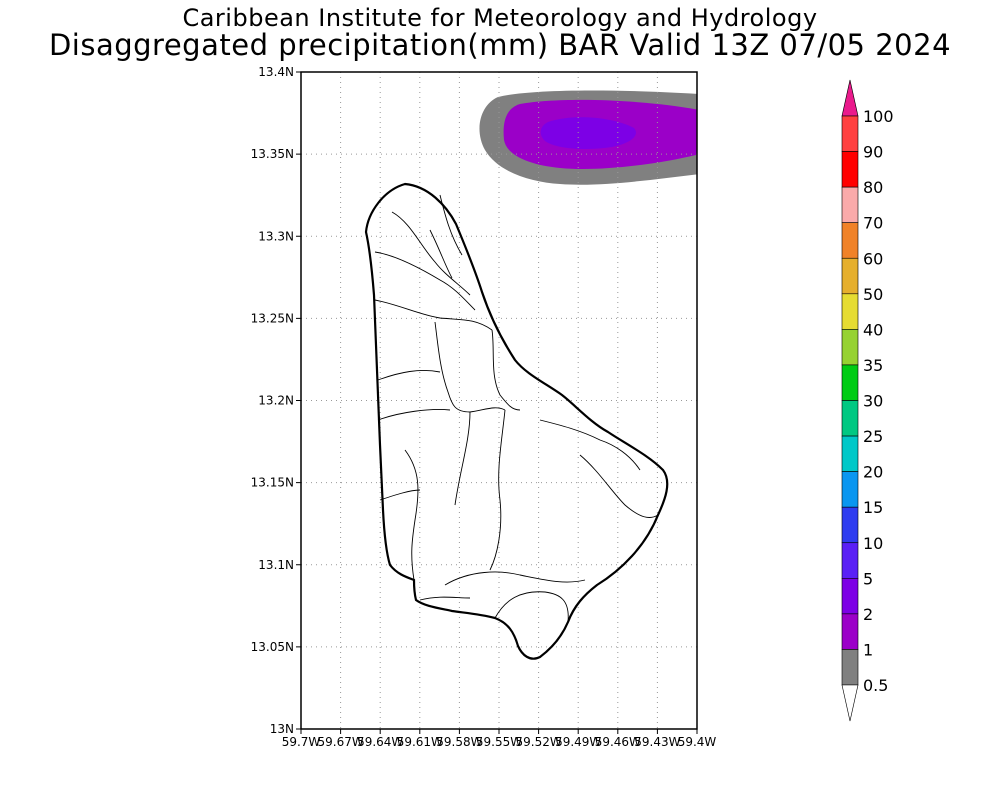 The width and height of the screenshot is (1000, 800). Describe the element at coordinates (697, 742) in the screenshot. I see `lon-tick-label: 59.4W` at that location.